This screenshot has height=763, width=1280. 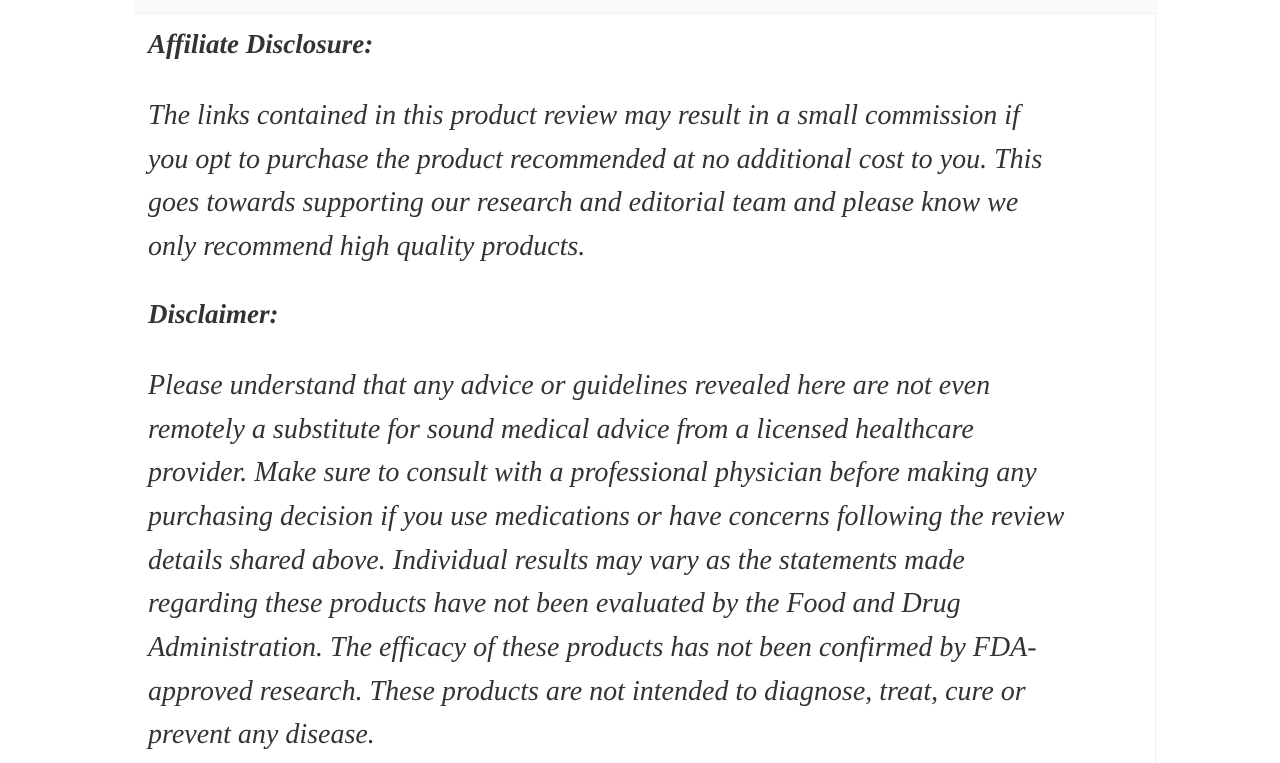 I want to click on affiliate-disclosure-heading: Affiliate Disclosure:, so click(x=261, y=44).